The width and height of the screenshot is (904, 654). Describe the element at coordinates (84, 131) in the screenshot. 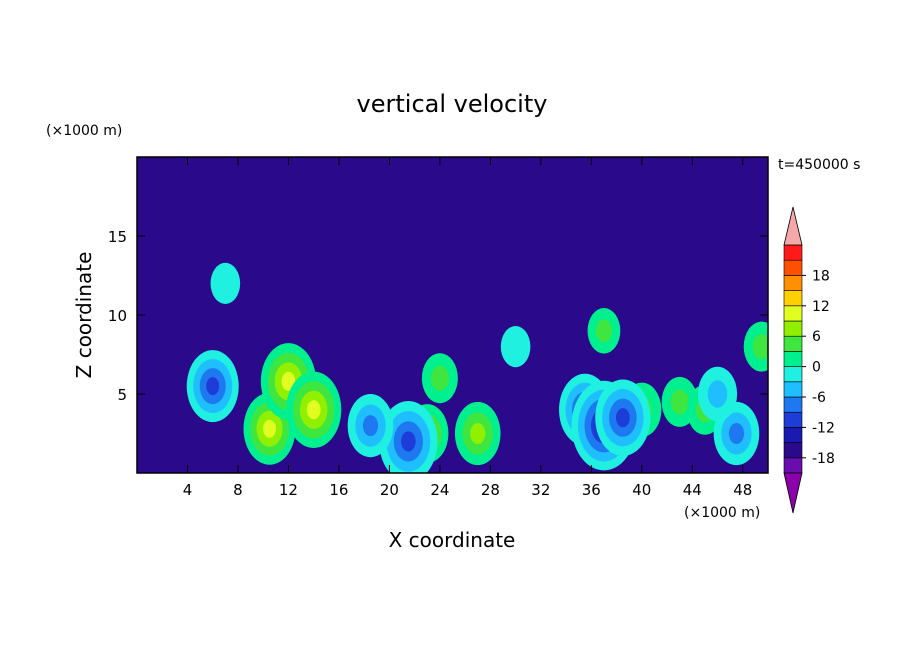

I see `y-unit-label: (×1000 m)` at that location.